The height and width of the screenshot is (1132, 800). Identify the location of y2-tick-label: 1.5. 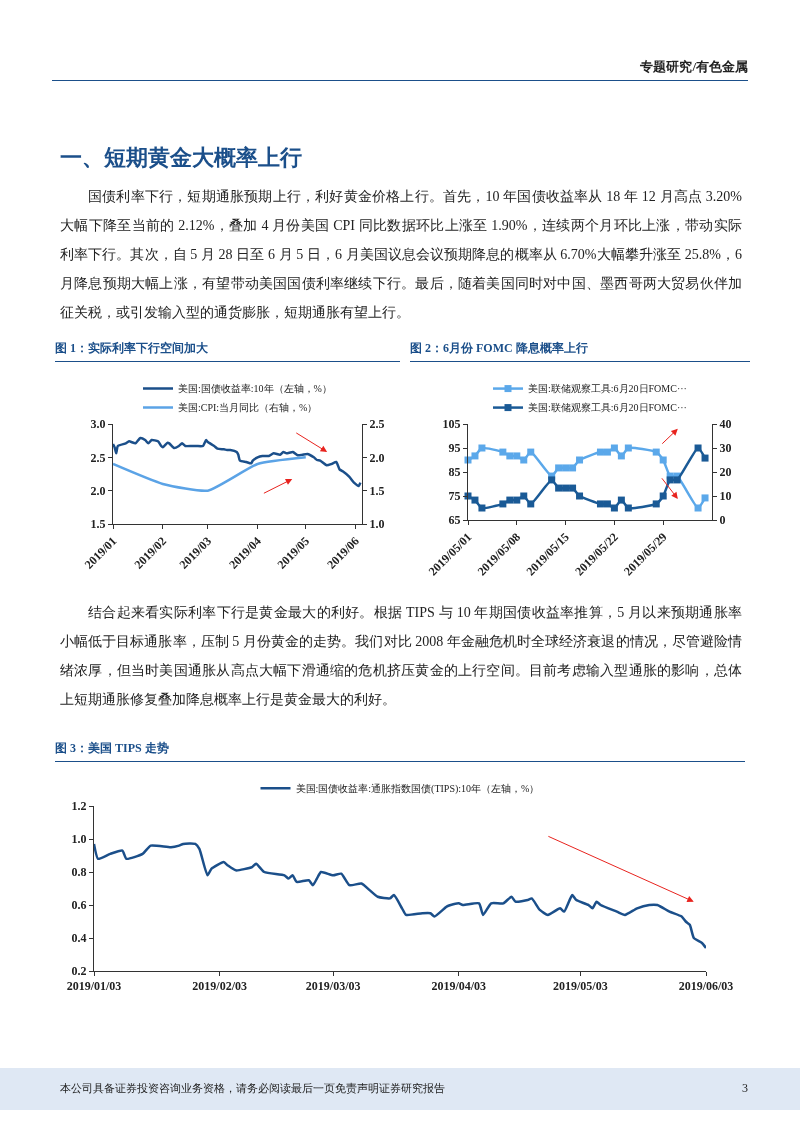
(377, 490).